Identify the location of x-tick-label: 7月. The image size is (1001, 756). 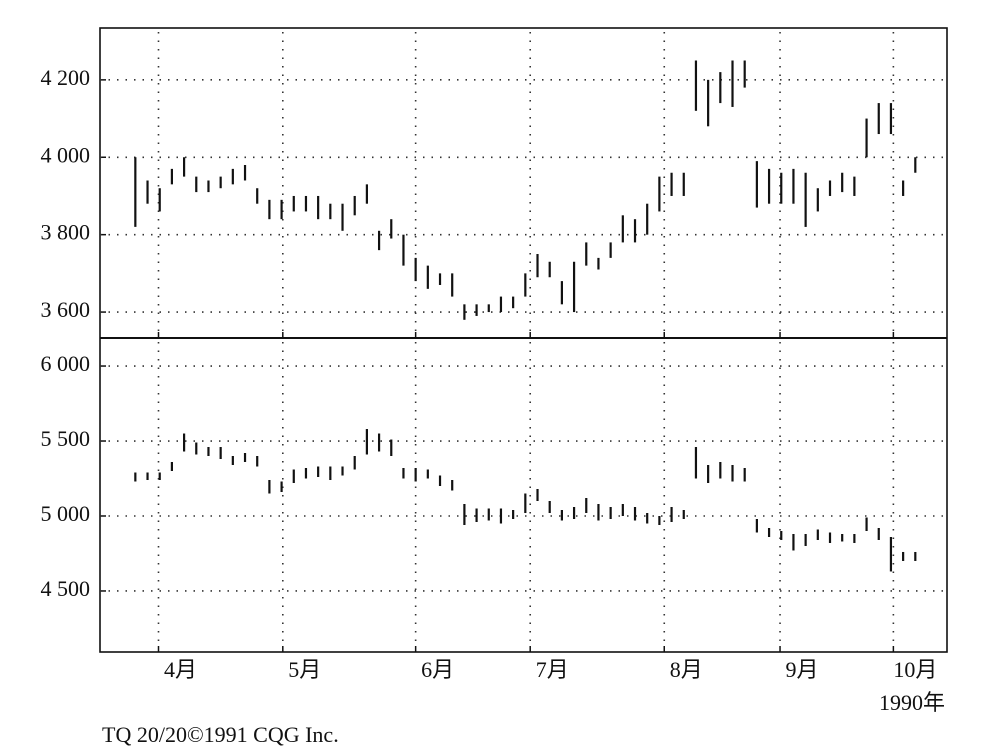
(552, 669).